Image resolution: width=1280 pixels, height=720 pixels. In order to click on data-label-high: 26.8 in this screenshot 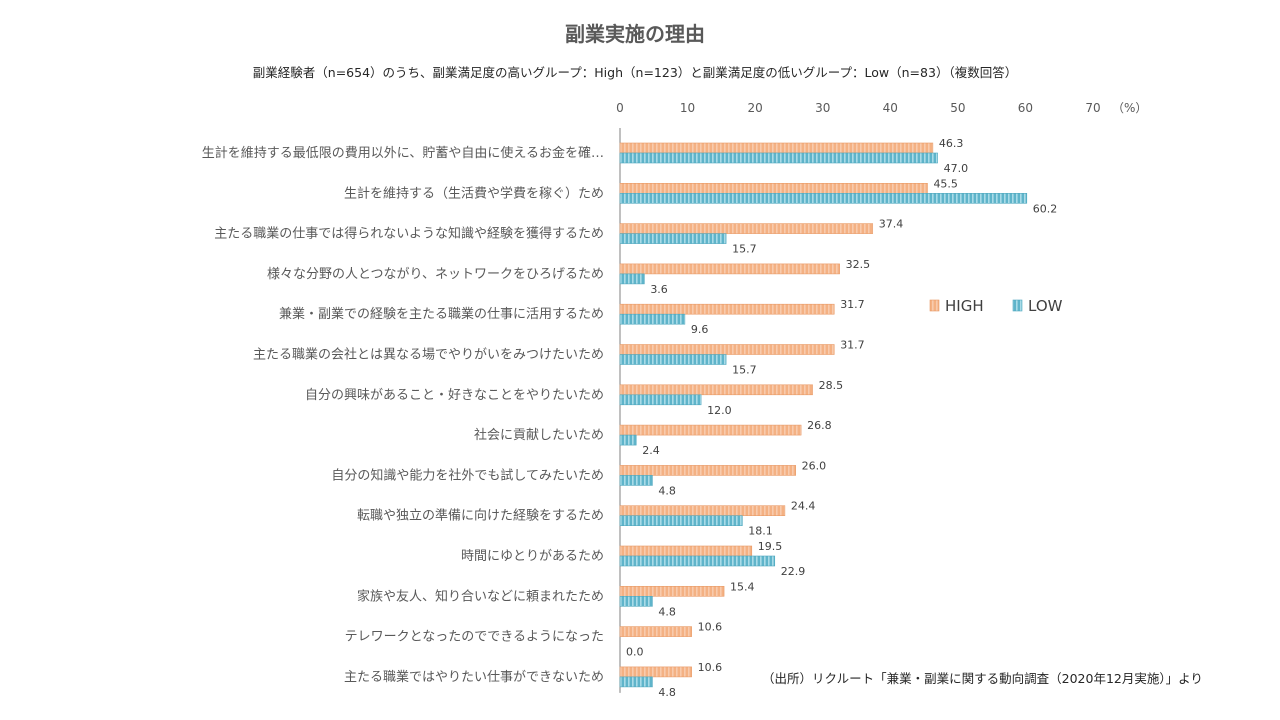, I will do `click(819, 425)`.